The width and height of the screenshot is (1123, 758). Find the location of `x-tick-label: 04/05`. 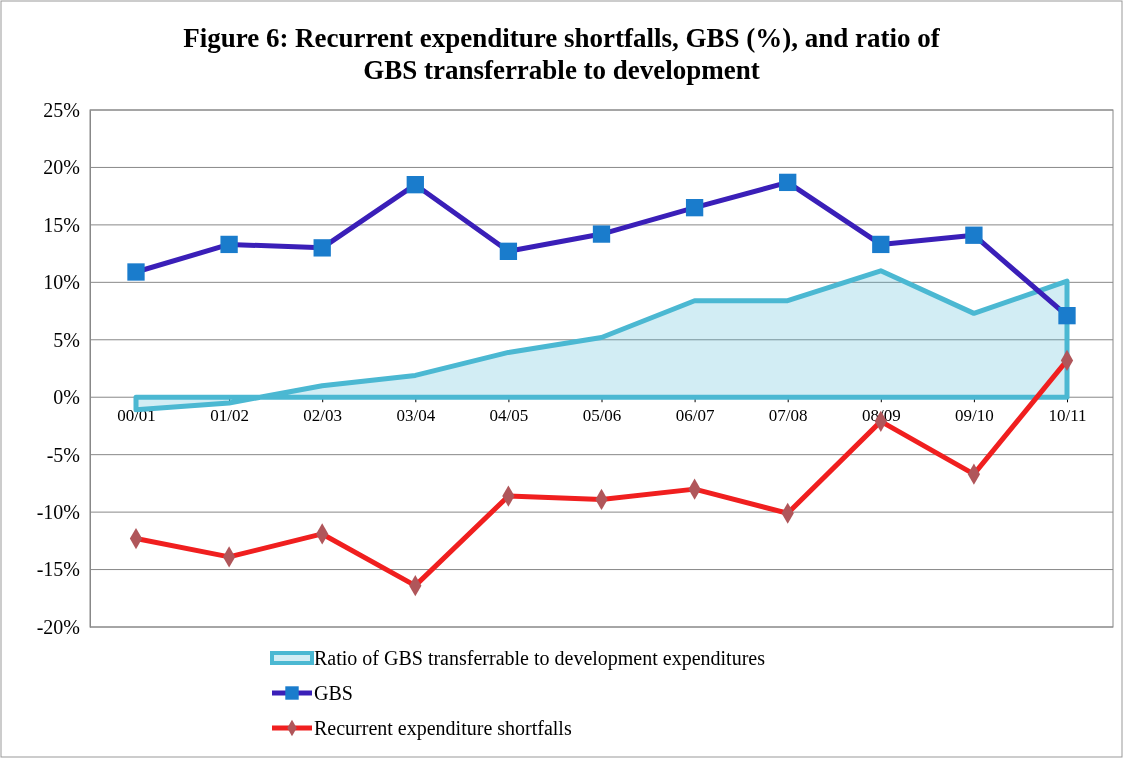

x-tick-label: 04/05 is located at coordinates (509, 415).